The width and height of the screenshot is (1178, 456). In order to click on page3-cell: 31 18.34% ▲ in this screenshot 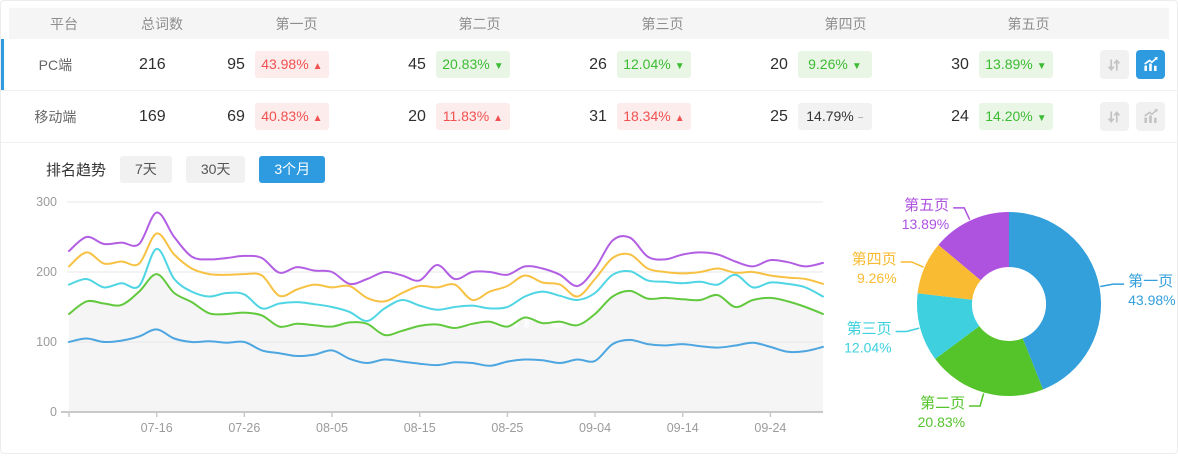, I will do `click(647, 116)`.